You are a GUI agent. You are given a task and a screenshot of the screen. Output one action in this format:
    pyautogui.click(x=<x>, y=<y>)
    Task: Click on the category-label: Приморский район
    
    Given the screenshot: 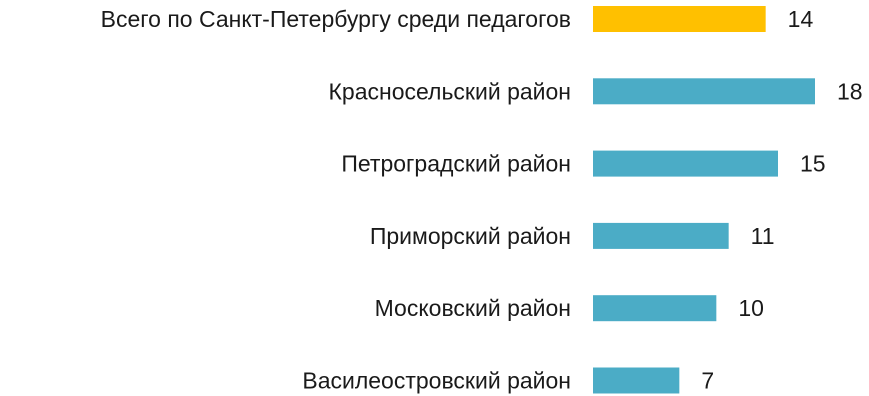 What is the action you would take?
    pyautogui.click(x=470, y=236)
    